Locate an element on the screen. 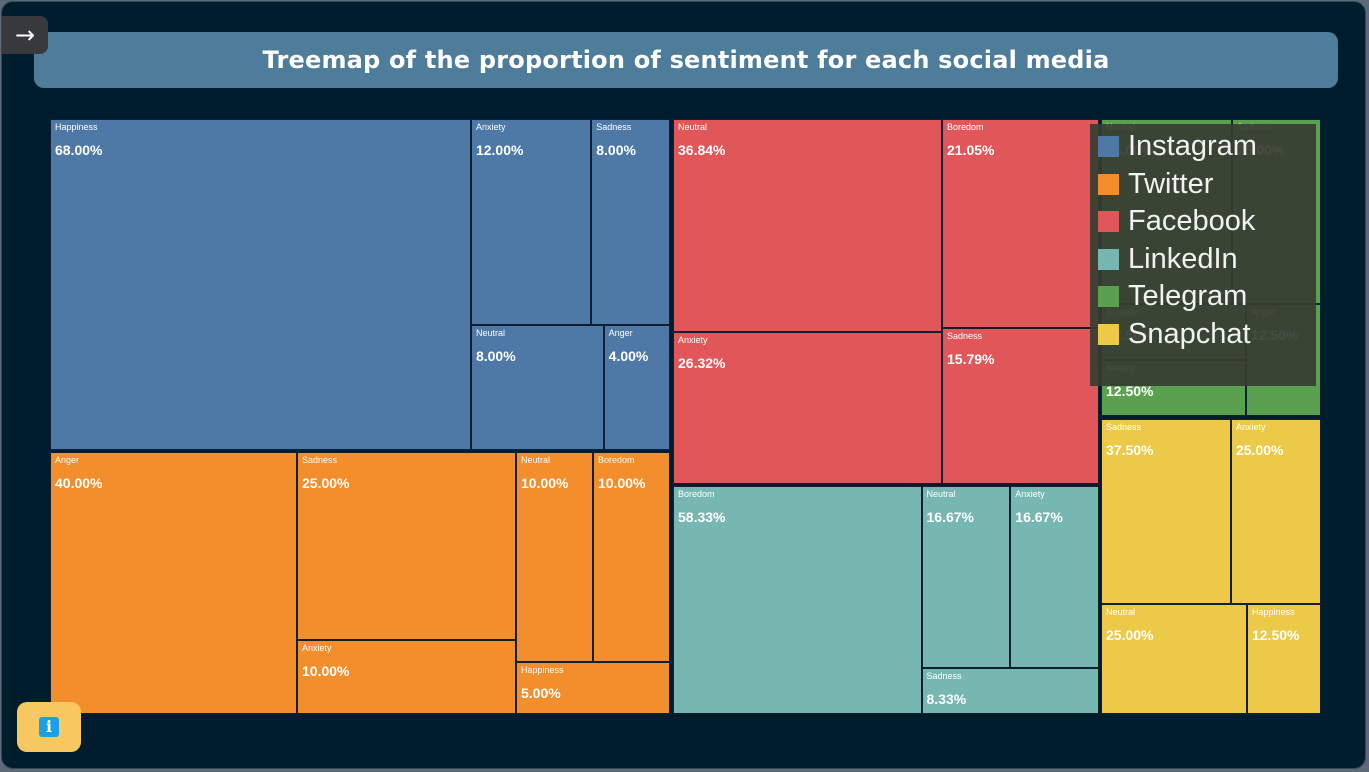 The width and height of the screenshot is (1369, 772). cell-value: 5.00% is located at coordinates (540, 692).